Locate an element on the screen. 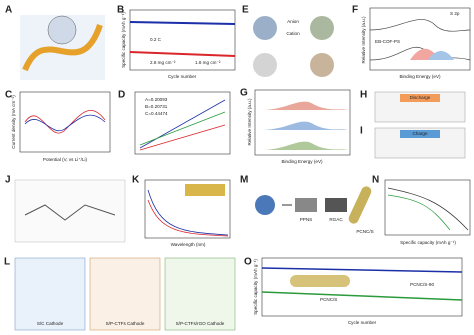 Image resolution: width=474 pixels, height=335 pixels. annotation: Discharge is located at coordinates (420, 97).